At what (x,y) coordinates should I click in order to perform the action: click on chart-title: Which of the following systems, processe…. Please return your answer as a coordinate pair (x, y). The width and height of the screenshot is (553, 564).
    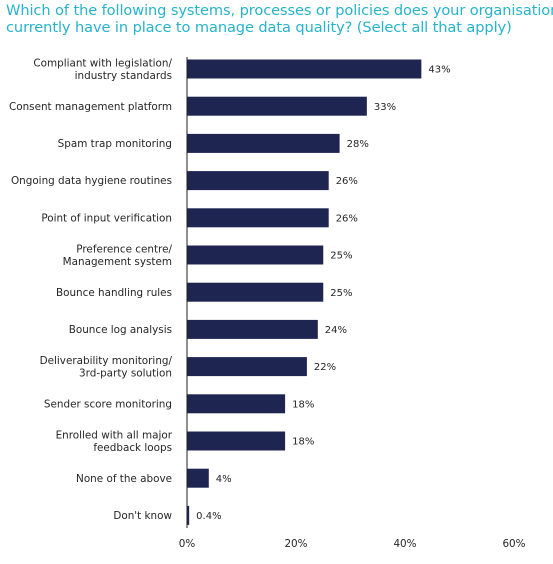
    Looking at the image, I should click on (279, 19).